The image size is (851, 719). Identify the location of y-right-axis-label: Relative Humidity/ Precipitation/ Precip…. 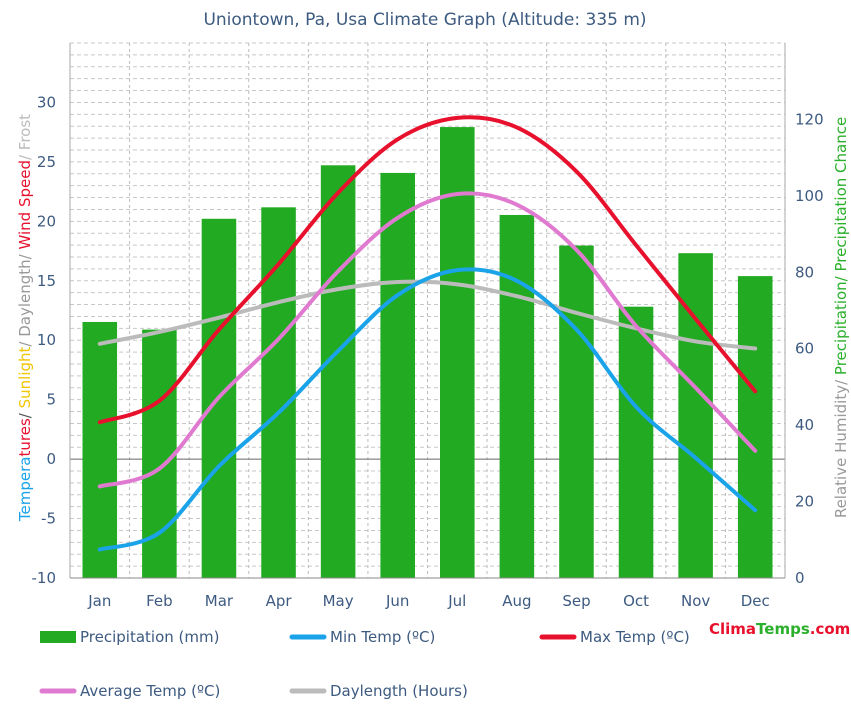
(841, 317).